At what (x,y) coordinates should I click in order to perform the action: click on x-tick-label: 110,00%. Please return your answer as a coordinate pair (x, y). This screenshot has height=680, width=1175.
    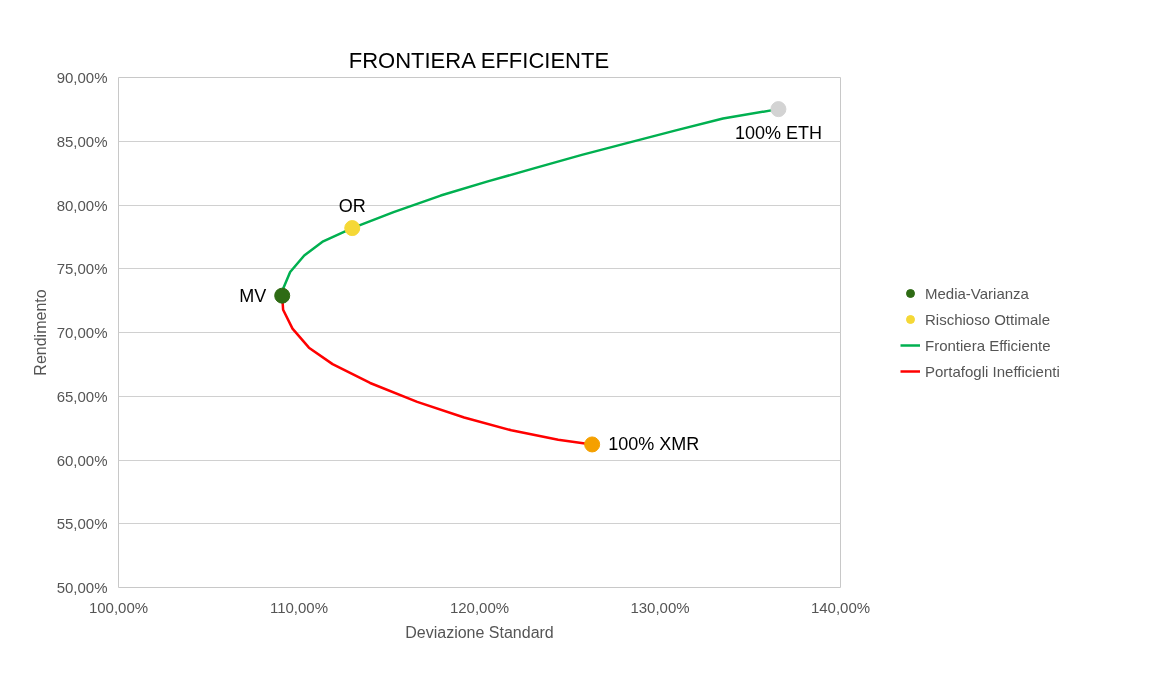
    Looking at the image, I should click on (299, 607).